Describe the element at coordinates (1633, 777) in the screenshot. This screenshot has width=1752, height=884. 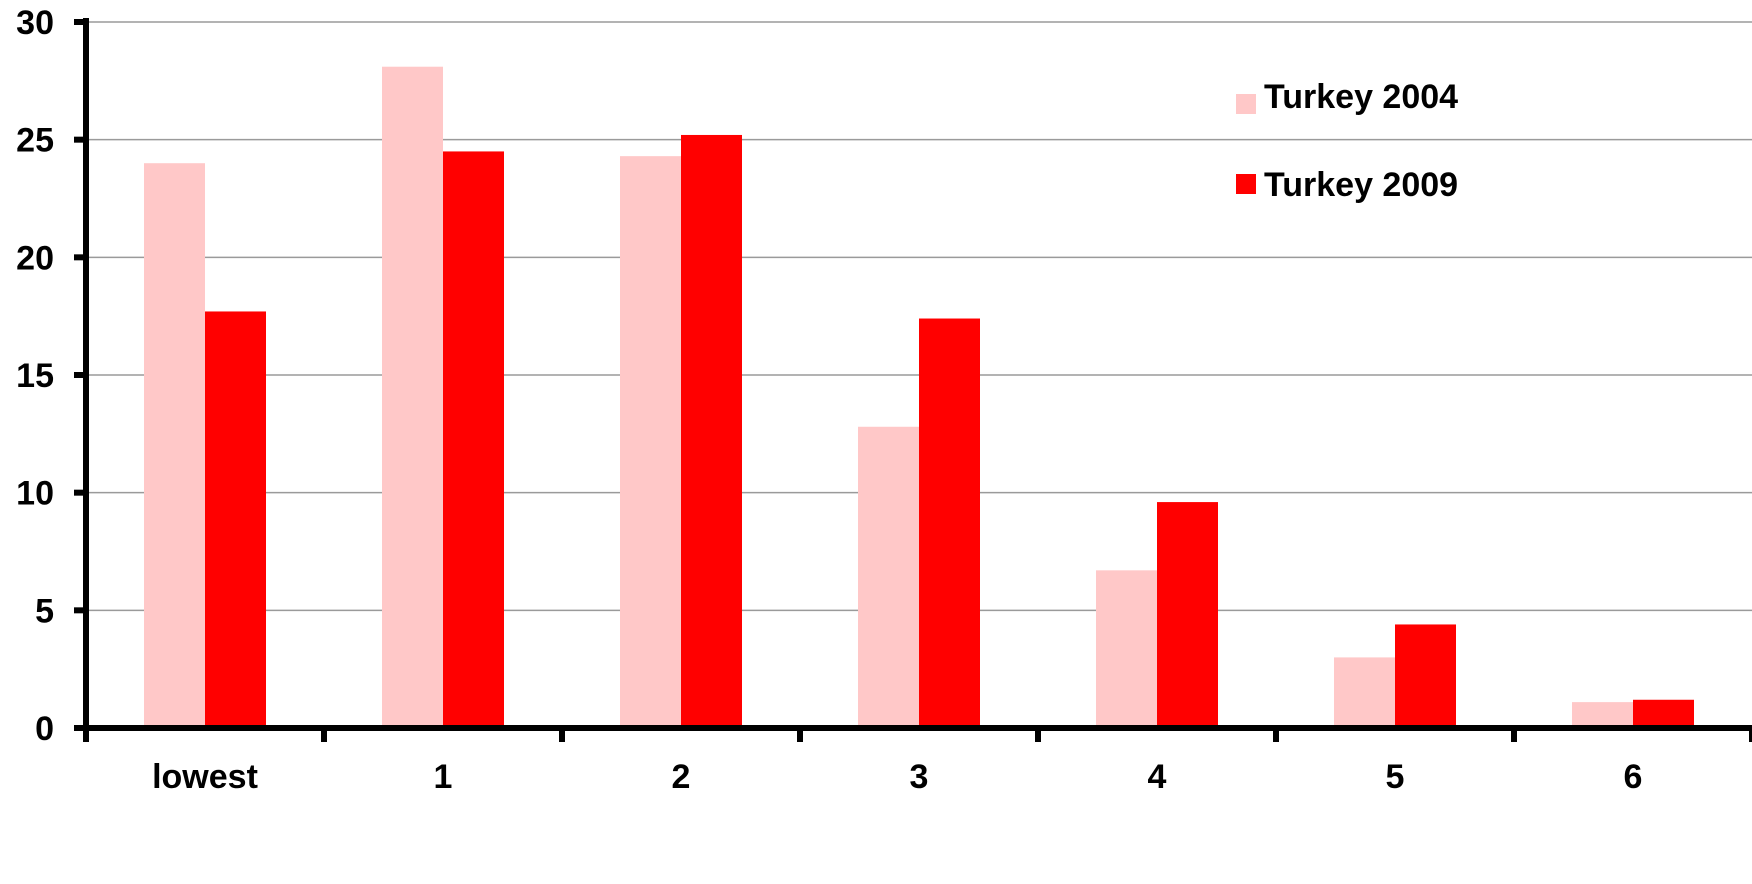
I see `x-tick-label-6: 6` at that location.